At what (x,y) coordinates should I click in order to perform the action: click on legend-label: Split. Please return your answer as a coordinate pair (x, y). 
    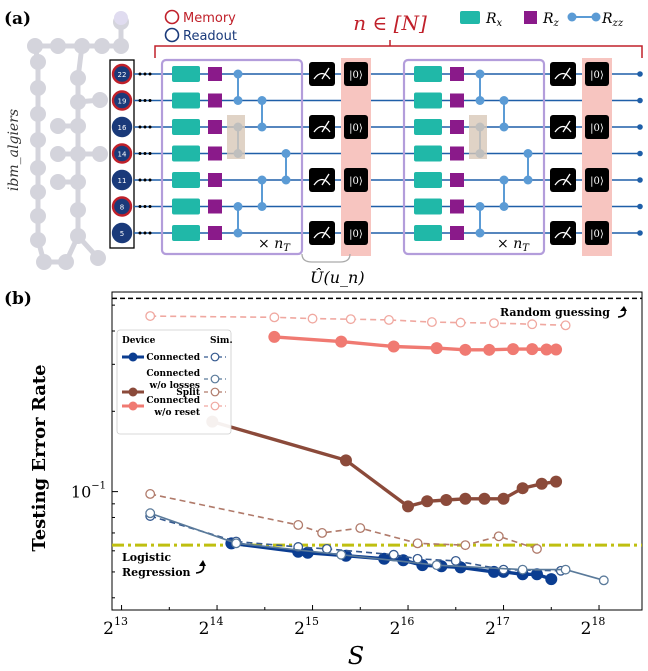
    Looking at the image, I should click on (188, 393).